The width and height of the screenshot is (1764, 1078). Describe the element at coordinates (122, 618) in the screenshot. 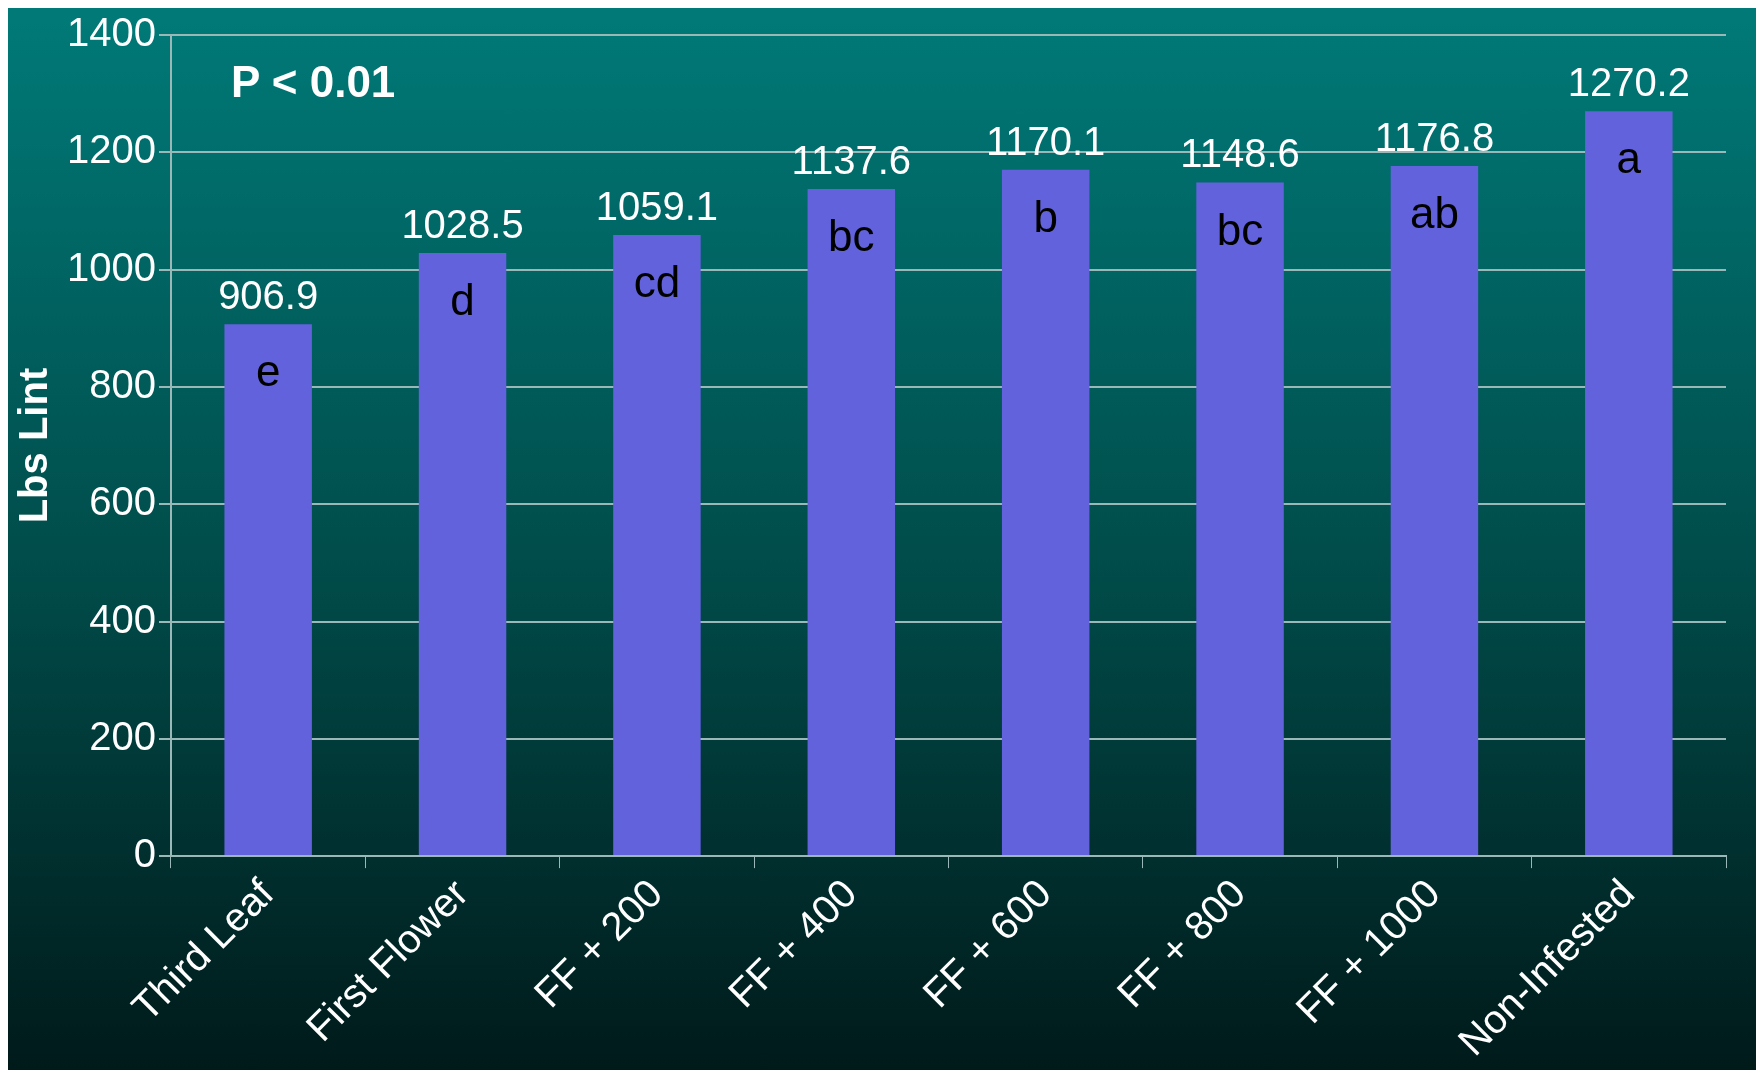

I see `y-tick-label: 400` at that location.